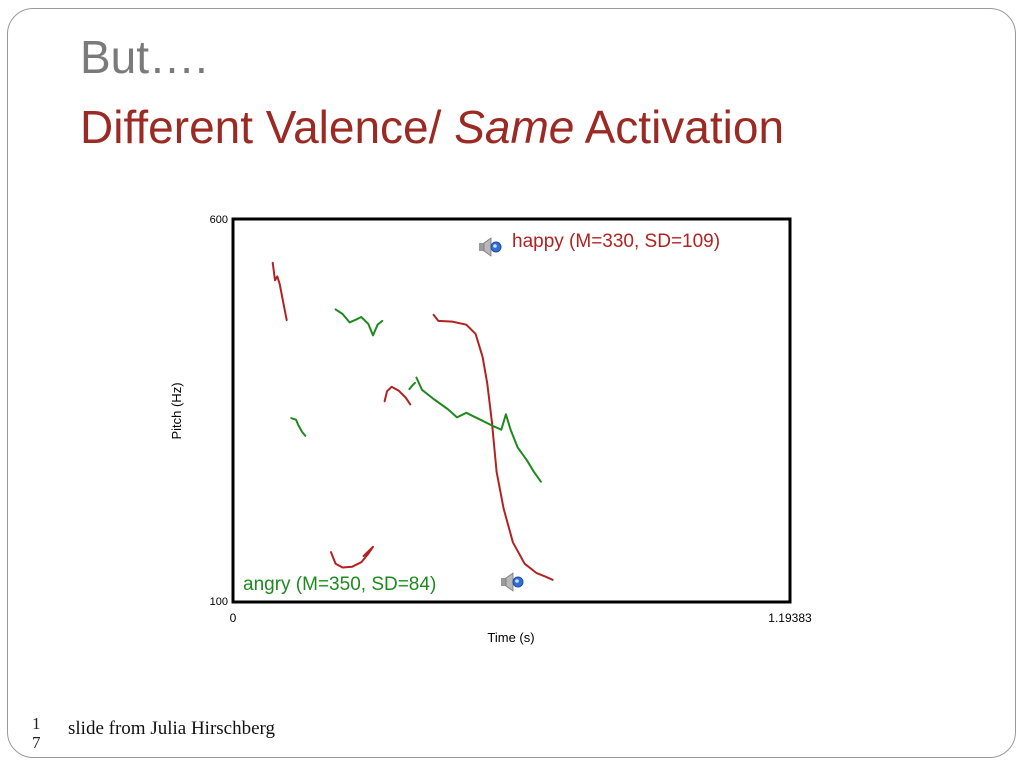 This screenshot has width=1024, height=768. I want to click on slide-title: But…., so click(144, 57).